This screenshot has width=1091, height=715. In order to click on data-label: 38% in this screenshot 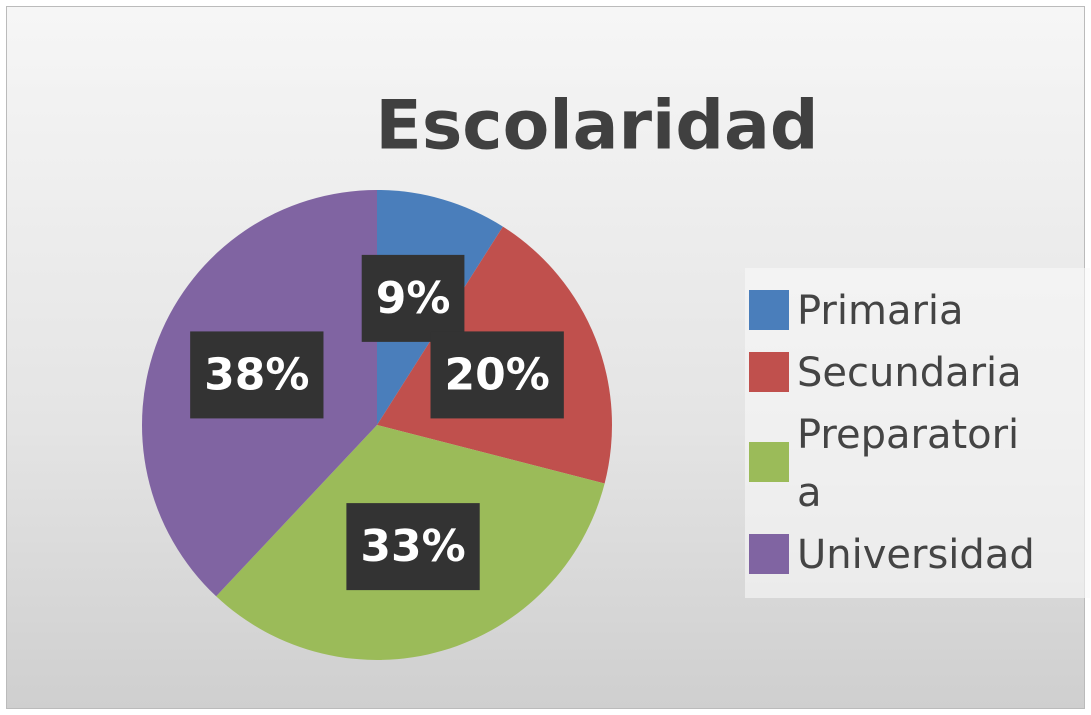, I will do `click(257, 375)`.